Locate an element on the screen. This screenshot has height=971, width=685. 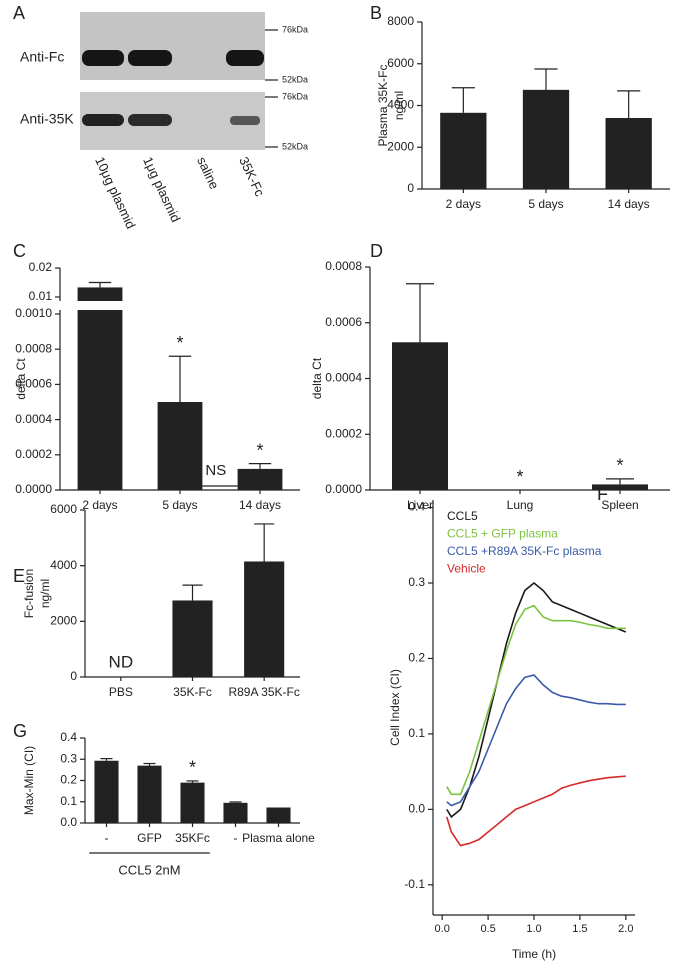
blot-membrane is located at coordinates (172, 46).